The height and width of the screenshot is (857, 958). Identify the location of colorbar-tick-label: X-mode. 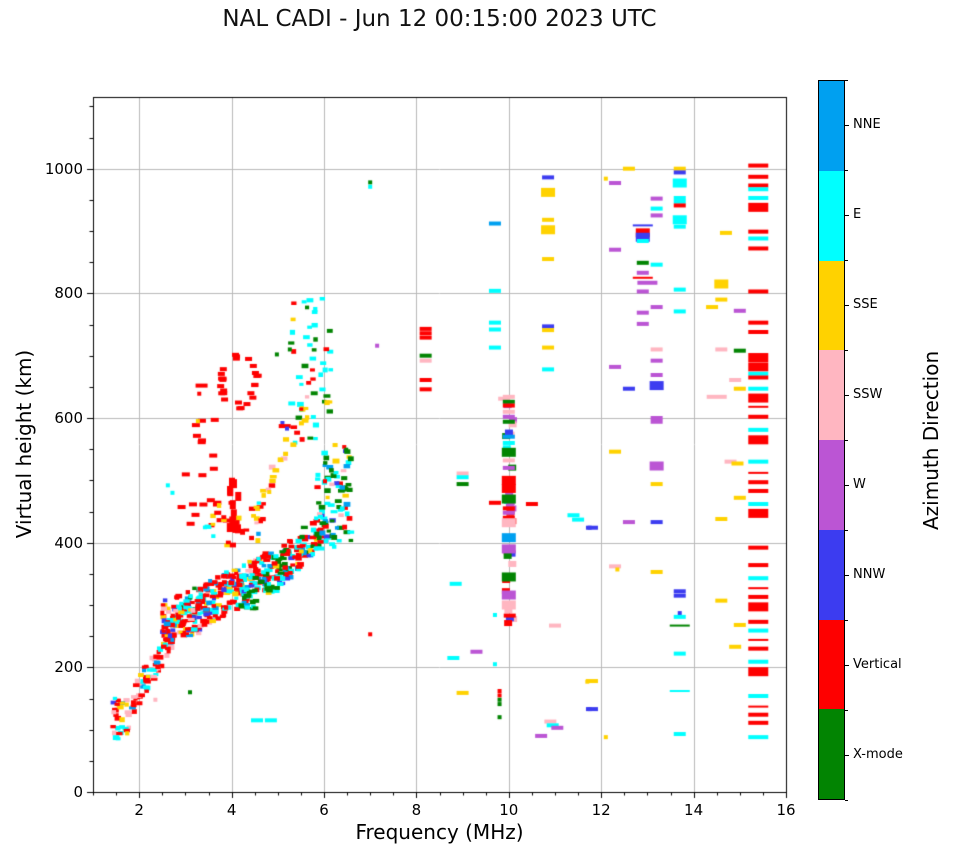
(878, 754).